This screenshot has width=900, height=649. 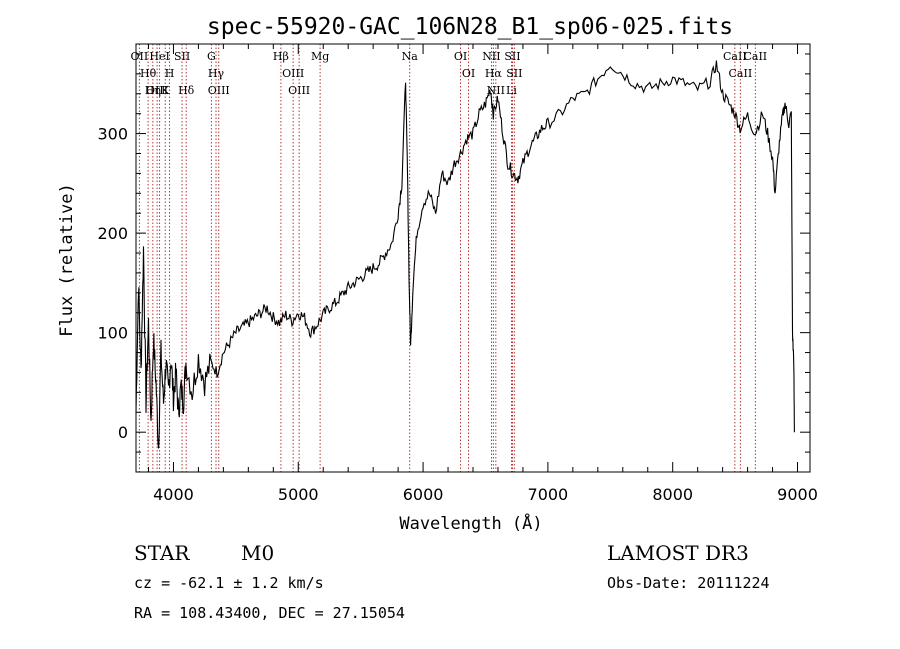 I want to click on x-tick-label-1: 5000, so click(x=298, y=494).